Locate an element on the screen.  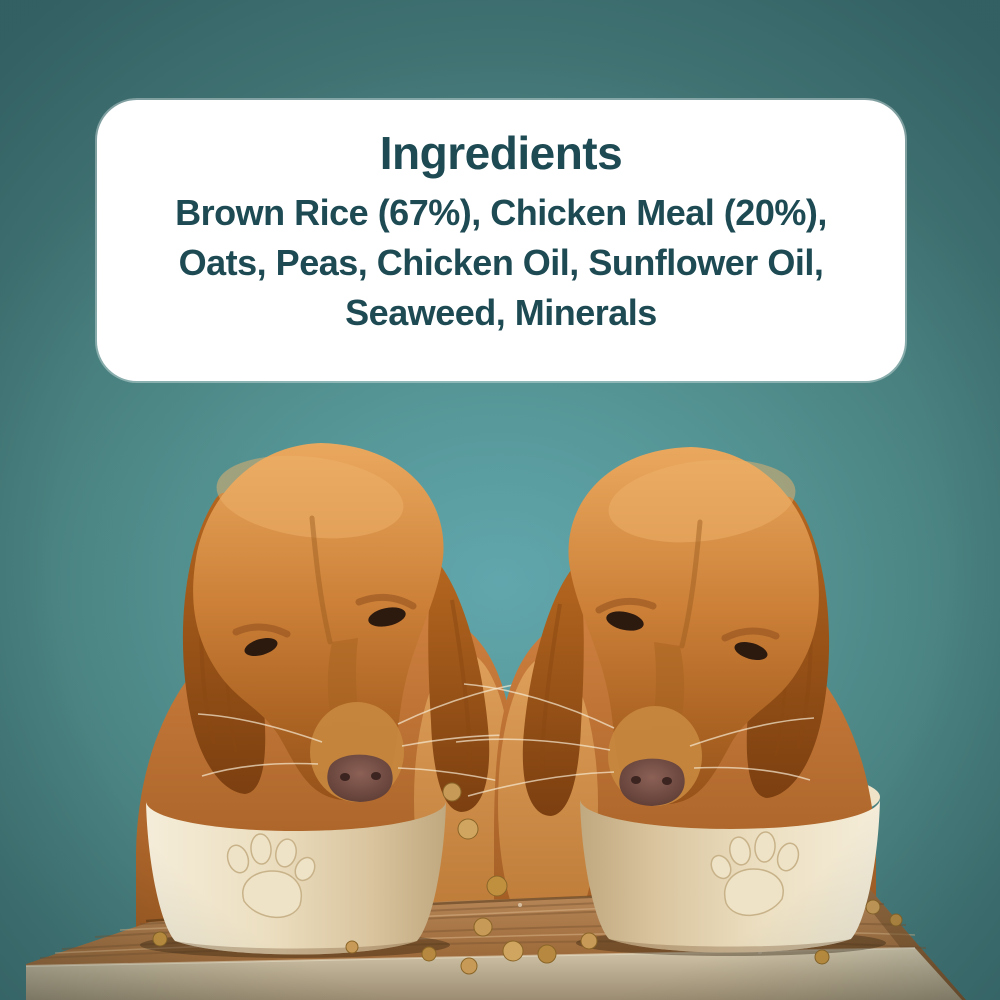
ingredients-line-3: Seaweed, Minerals is located at coordinates (501, 312).